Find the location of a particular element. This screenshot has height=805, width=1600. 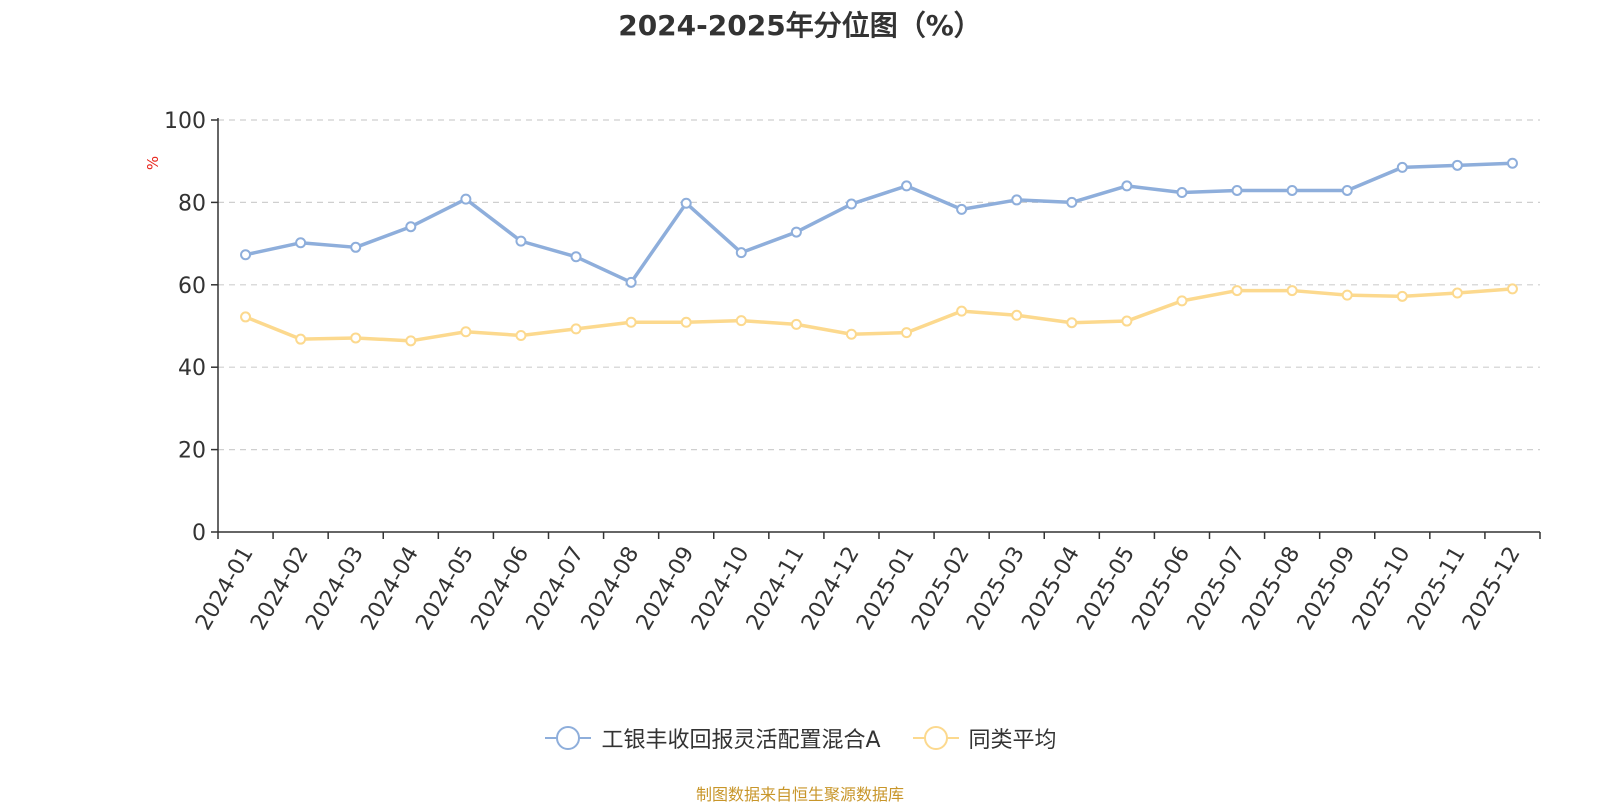

y-tick-label: 0 is located at coordinates (199, 533).